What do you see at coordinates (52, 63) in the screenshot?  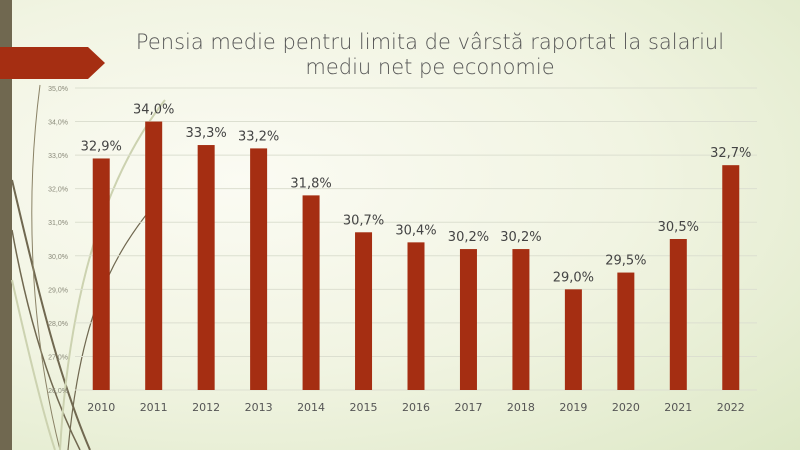 I see `title-arrow-decoration` at bounding box center [52, 63].